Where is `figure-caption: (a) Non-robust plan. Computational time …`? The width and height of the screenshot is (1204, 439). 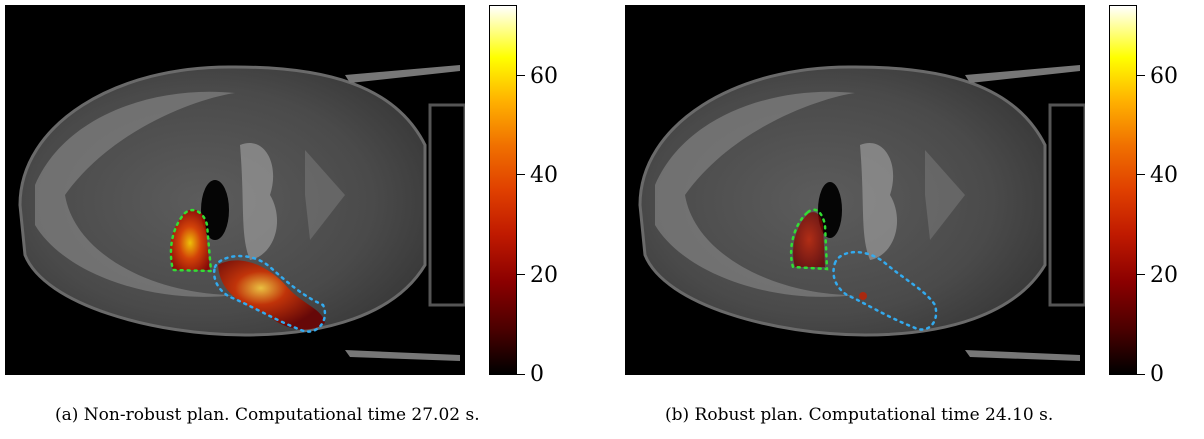
figure-caption: (a) Non-robust plan. Computational time … is located at coordinates (267, 415).